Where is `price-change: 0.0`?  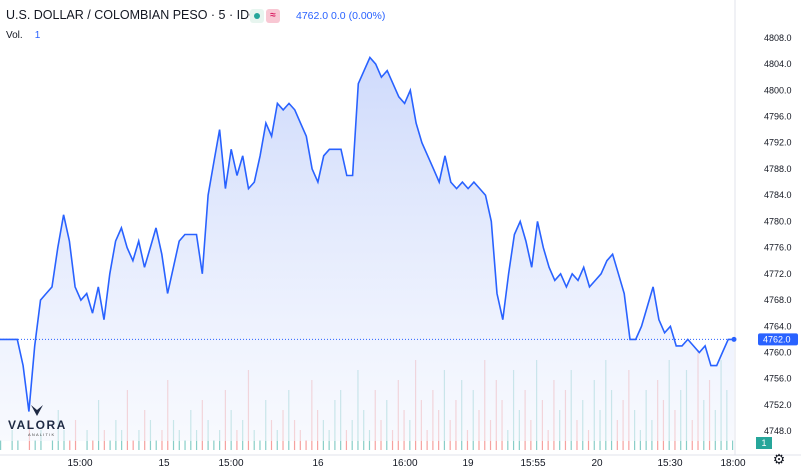 price-change: 0.0 is located at coordinates (338, 16).